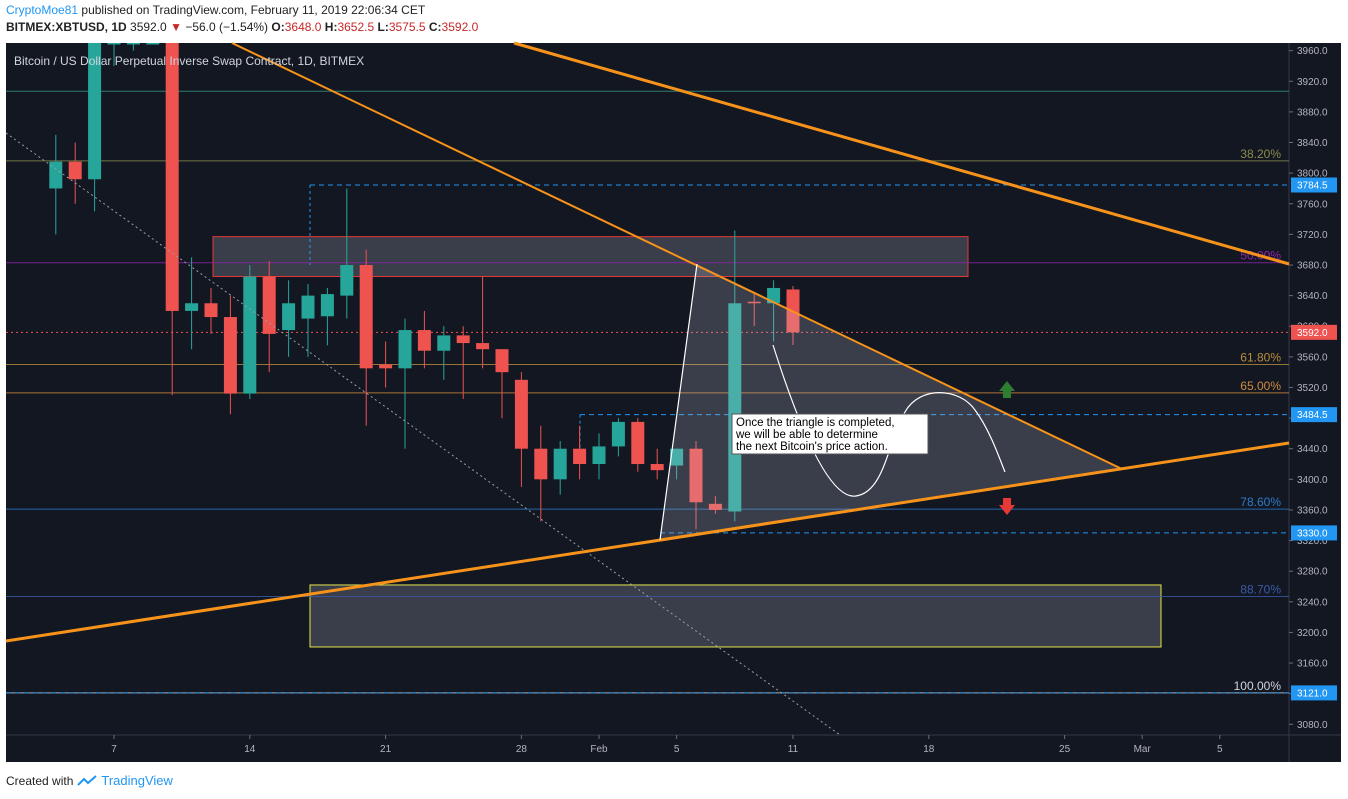 The image size is (1348, 799). What do you see at coordinates (303, 27) in the screenshot?
I see `open-value: 3648.0` at bounding box center [303, 27].